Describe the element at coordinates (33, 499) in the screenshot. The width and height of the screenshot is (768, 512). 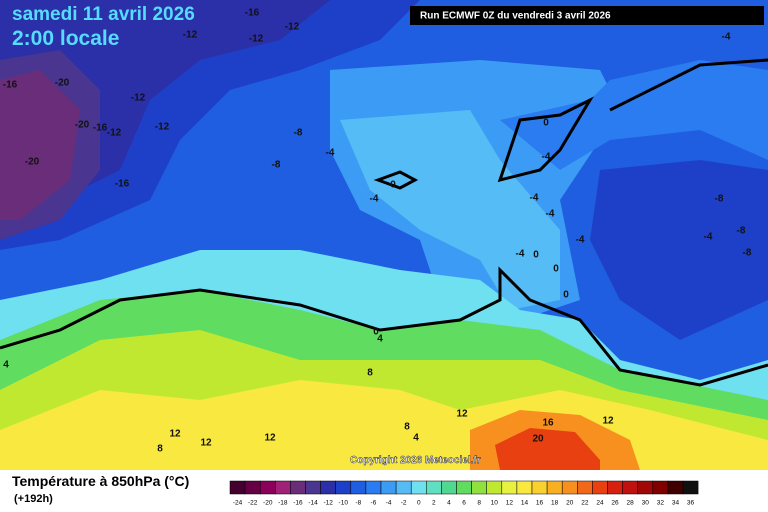
I see `legend-lead: (+192h)` at that location.